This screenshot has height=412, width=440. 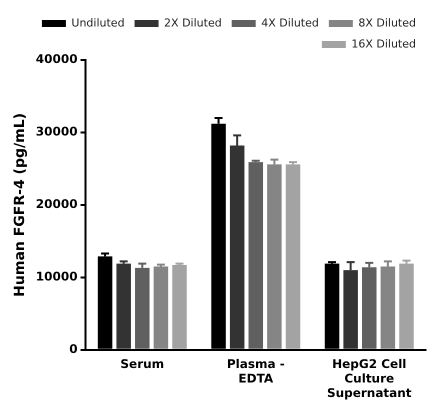 What do you see at coordinates (369, 378) in the screenshot?
I see `x-tick-label: HepG2 Cell Culture Supernatant` at bounding box center [369, 378].